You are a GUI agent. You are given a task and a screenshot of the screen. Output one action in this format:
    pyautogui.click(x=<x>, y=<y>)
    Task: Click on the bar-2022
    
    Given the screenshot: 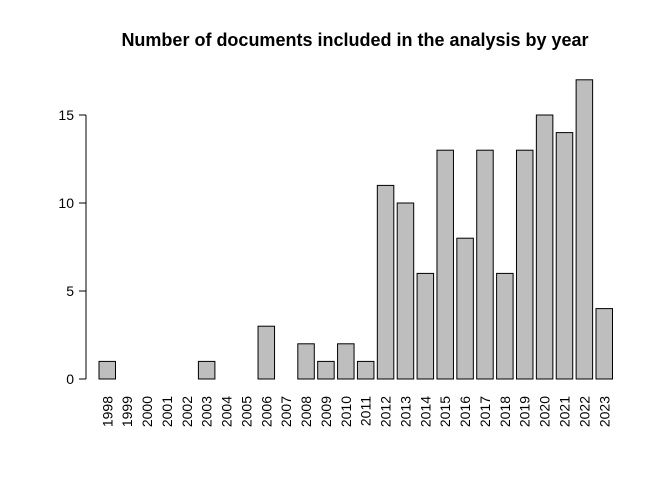 What is the action you would take?
    pyautogui.click(x=584, y=229)
    